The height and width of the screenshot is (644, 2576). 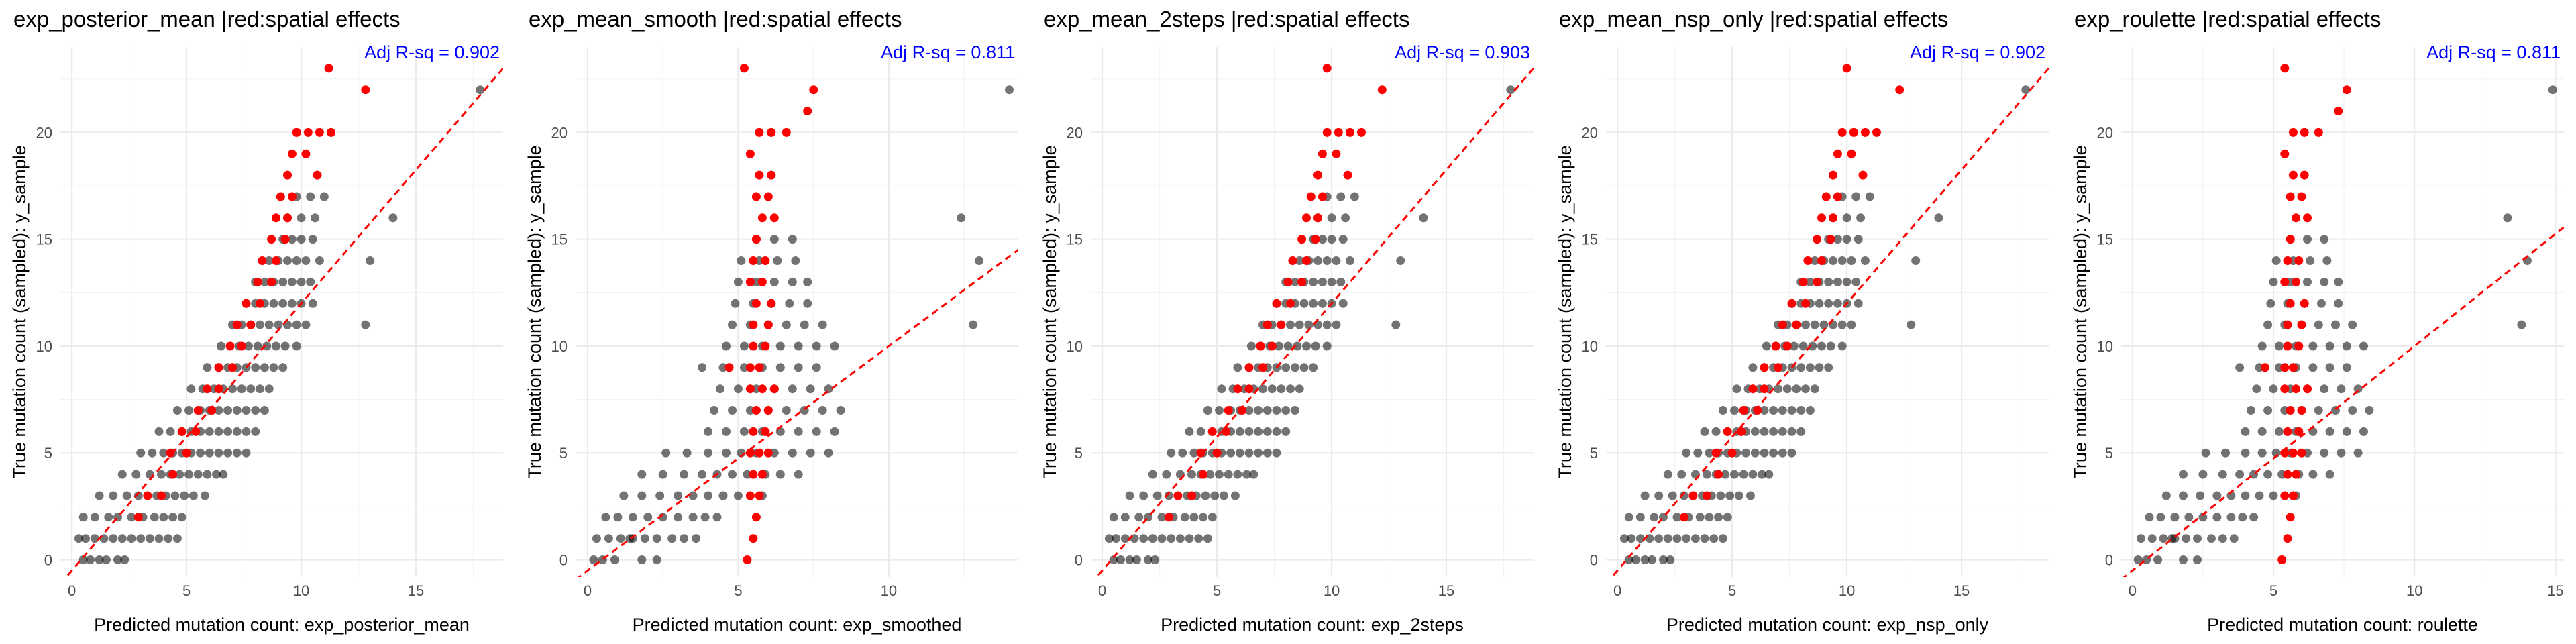 What do you see at coordinates (715, 19) in the screenshot?
I see `chart-title: exp_mean_smooth |red:spatial effects` at bounding box center [715, 19].